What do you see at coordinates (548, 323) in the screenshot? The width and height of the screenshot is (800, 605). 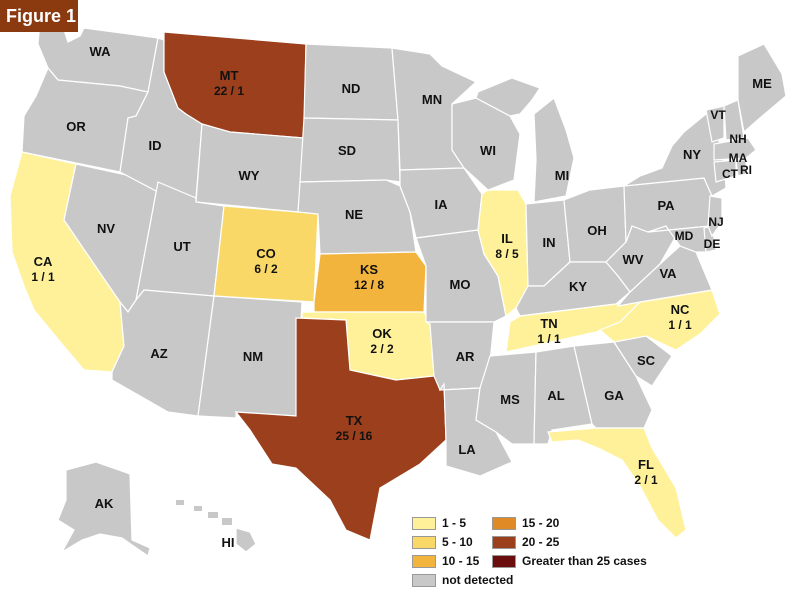 I see `label-tn: TN` at bounding box center [548, 323].